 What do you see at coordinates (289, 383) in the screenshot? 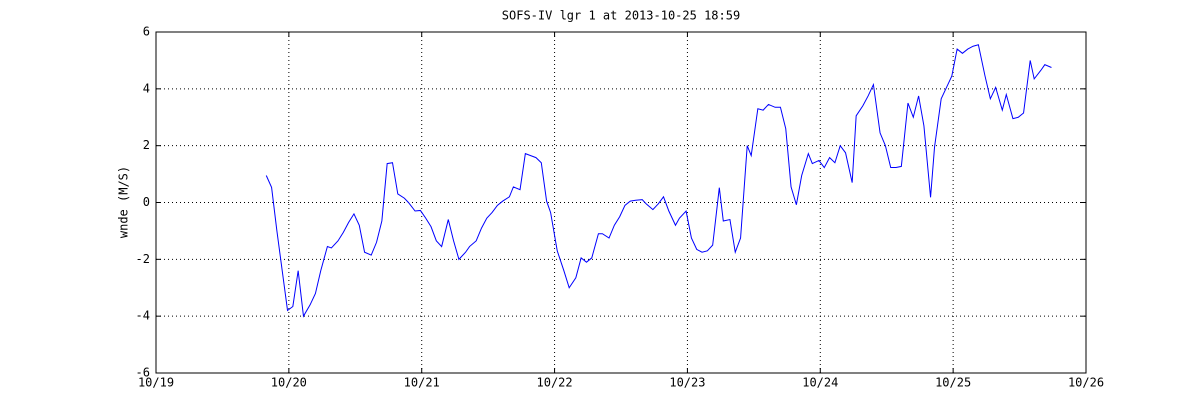
I see `x-tick-label: 10/20` at bounding box center [289, 383].